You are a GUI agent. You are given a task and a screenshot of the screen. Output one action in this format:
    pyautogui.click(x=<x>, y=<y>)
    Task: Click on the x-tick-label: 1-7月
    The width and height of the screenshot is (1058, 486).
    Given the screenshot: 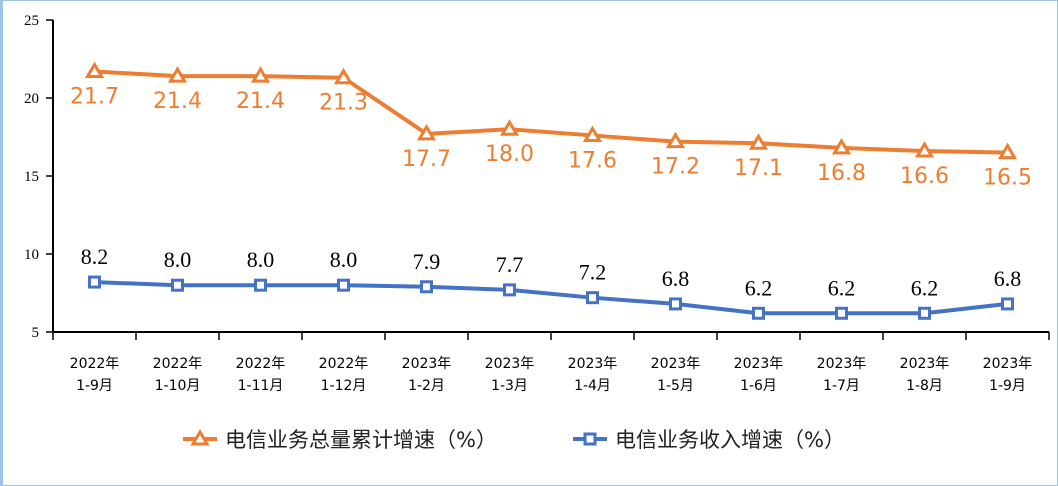 What is the action you would take?
    pyautogui.click(x=841, y=386)
    